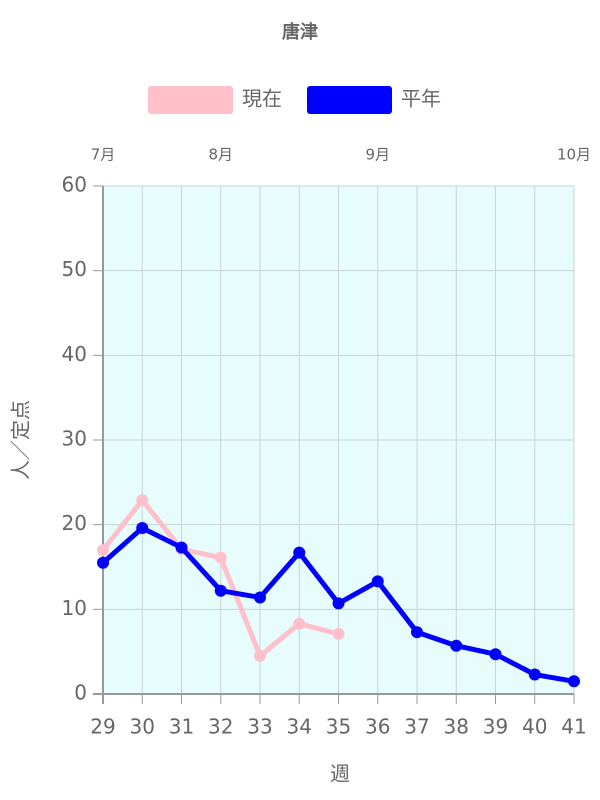 This screenshot has width=600, height=800. What do you see at coordinates (74, 608) in the screenshot?
I see `y-tick-label: 10` at bounding box center [74, 608].